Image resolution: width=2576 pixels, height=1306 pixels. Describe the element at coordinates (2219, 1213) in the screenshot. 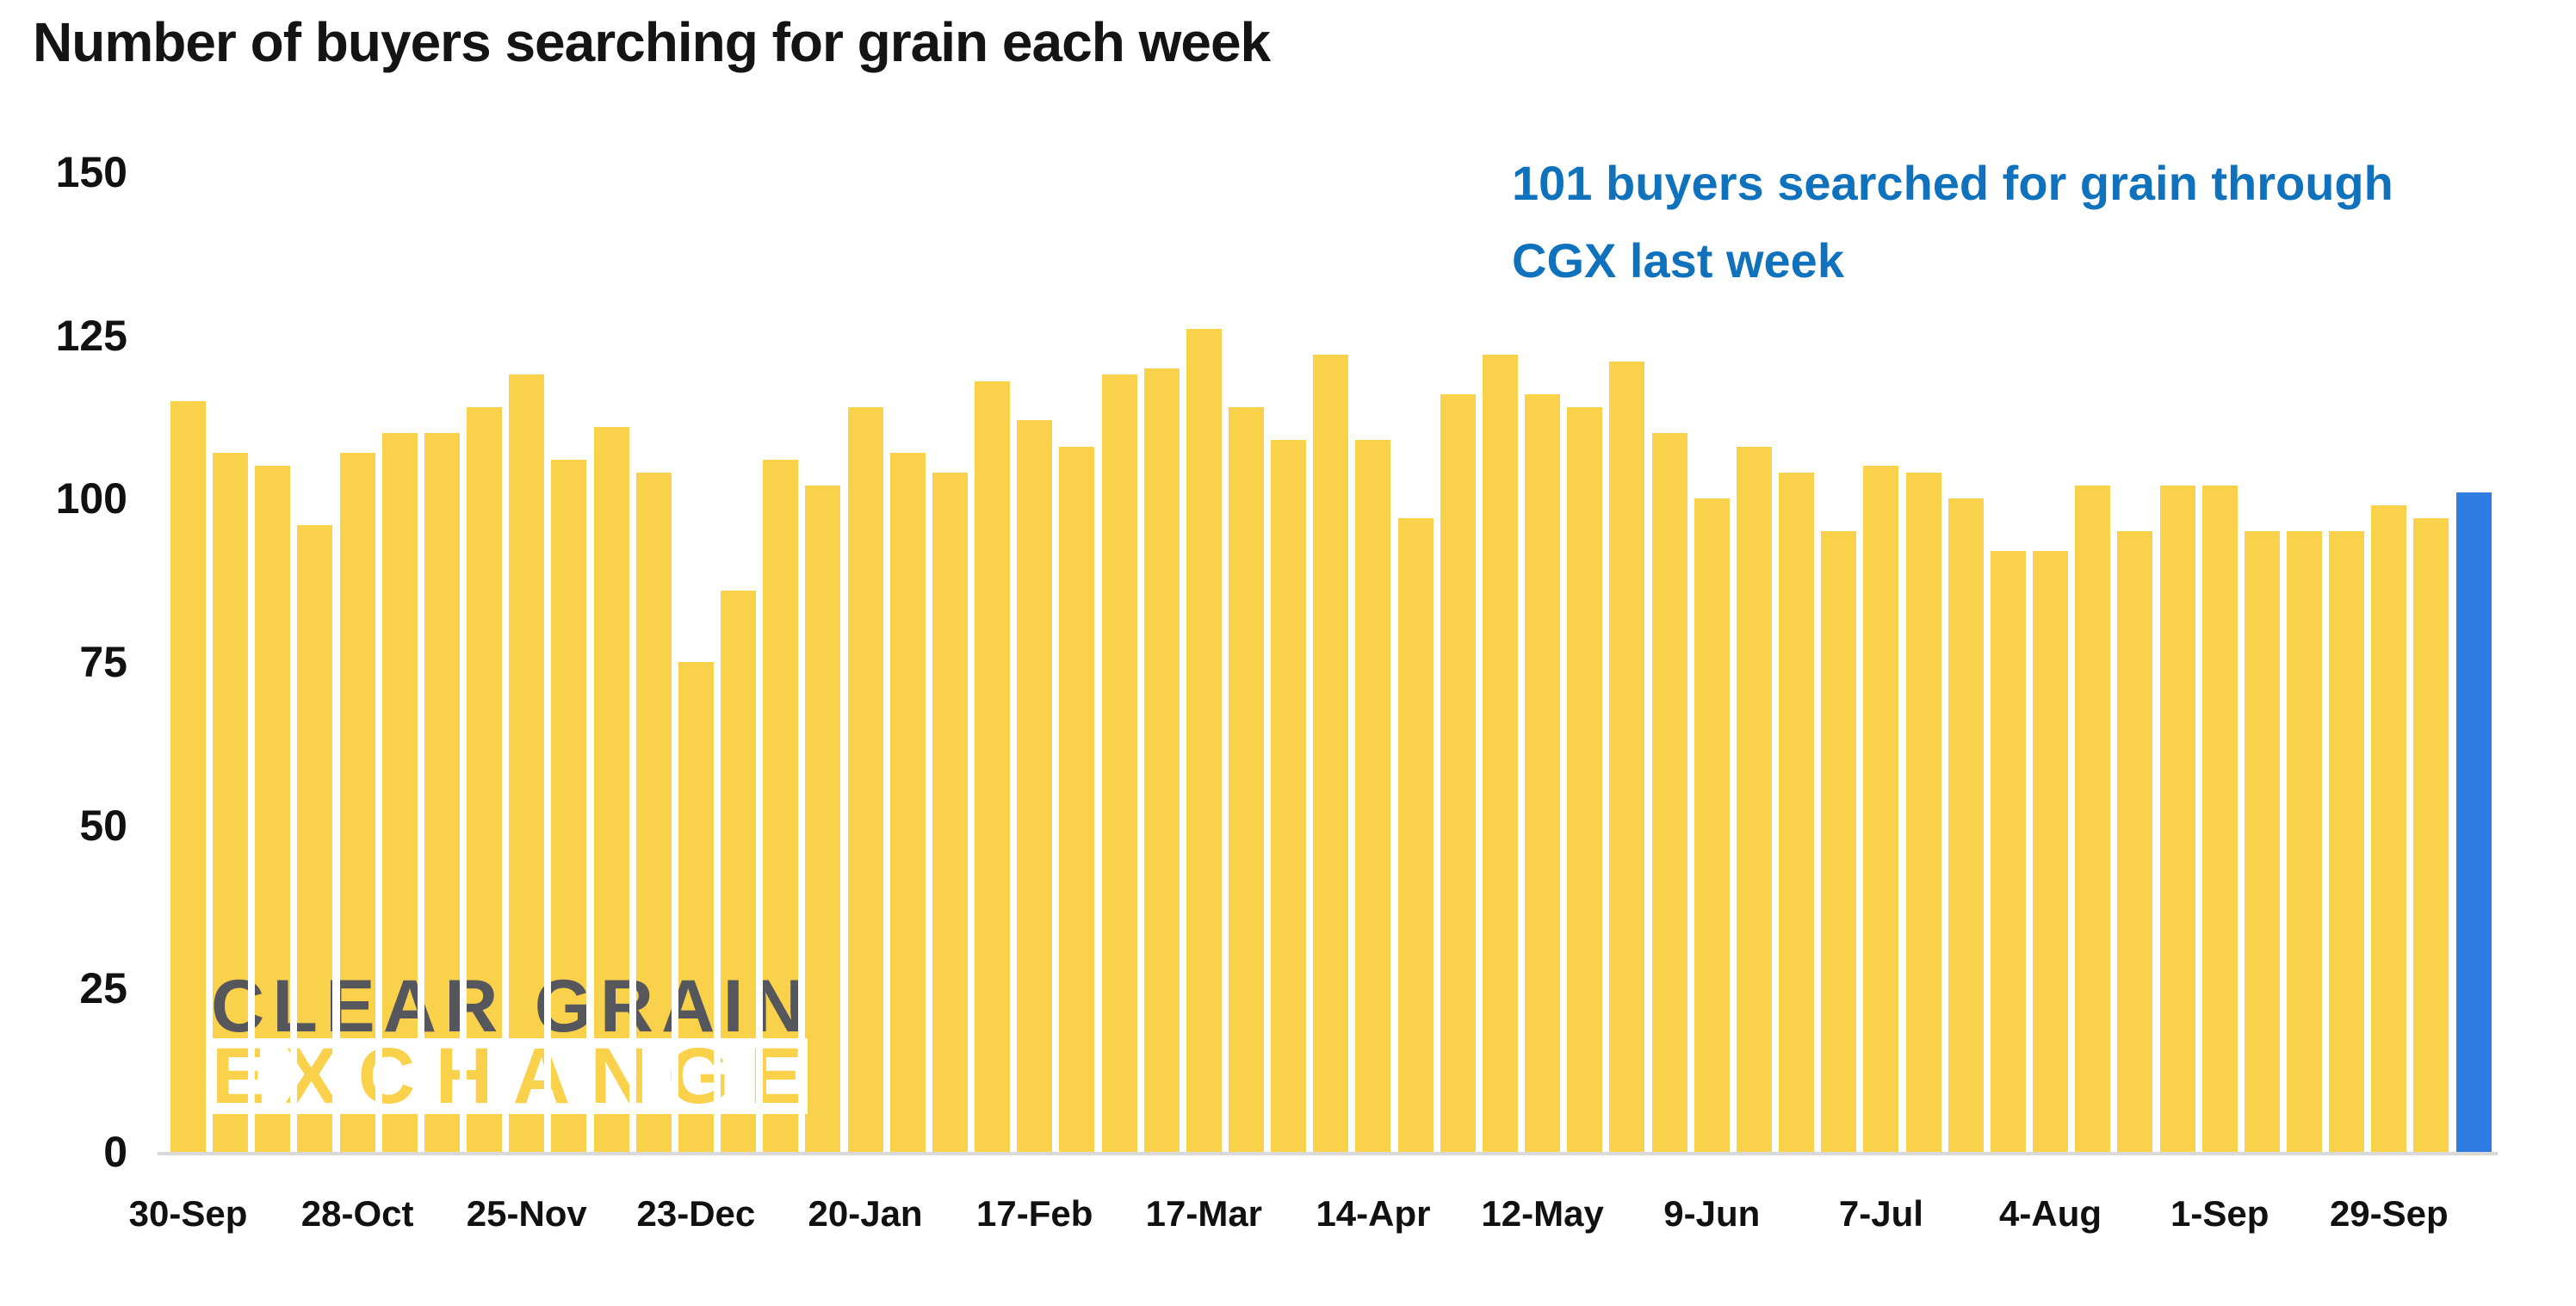

I see `x-tick-label: 1-Sep` at that location.